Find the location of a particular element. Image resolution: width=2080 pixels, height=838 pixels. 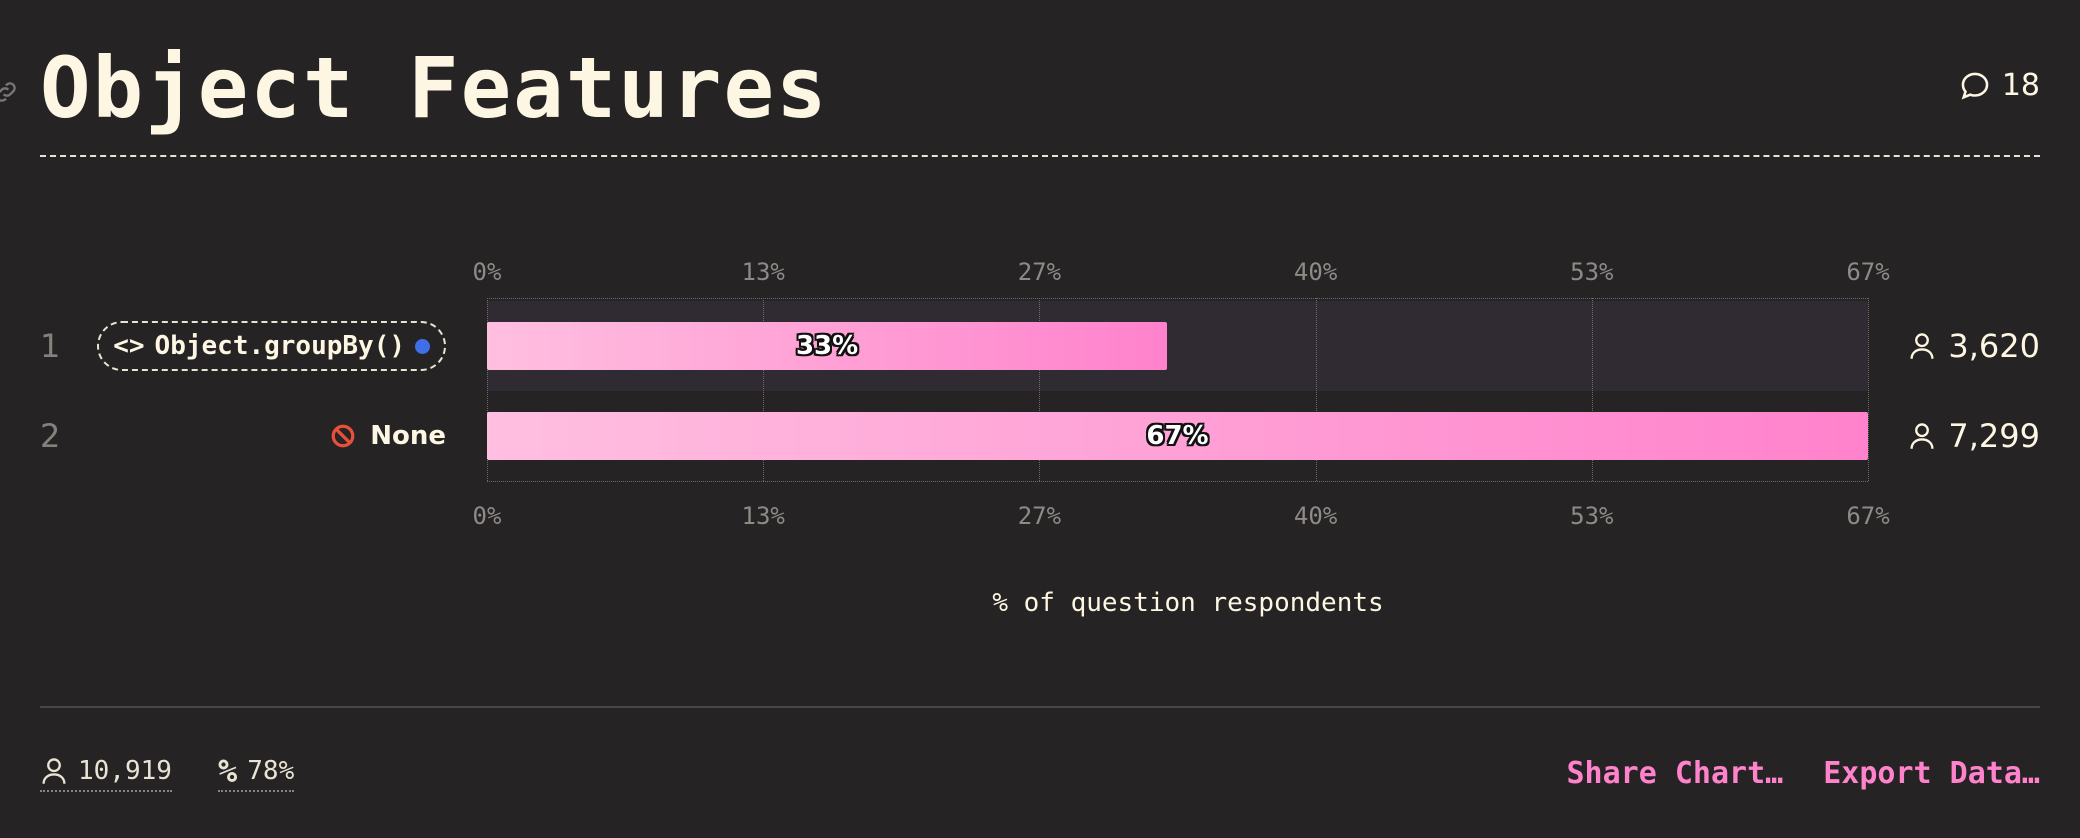

category-label: None is located at coordinates (408, 436).